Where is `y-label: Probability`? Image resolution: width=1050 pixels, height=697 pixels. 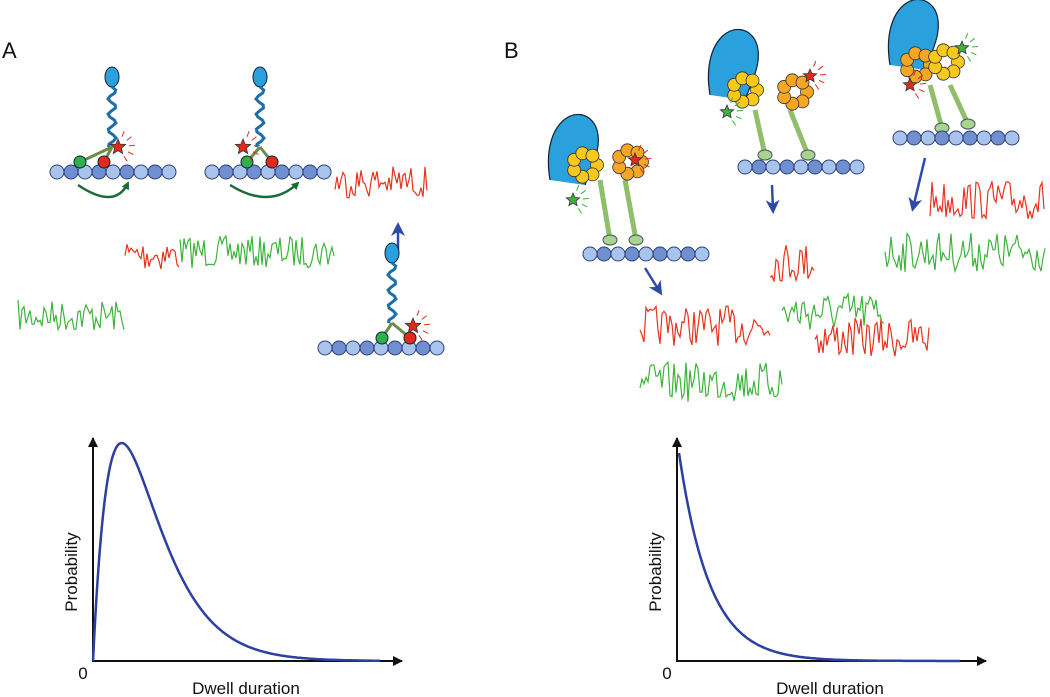
y-label: Probability is located at coordinates (655, 572).